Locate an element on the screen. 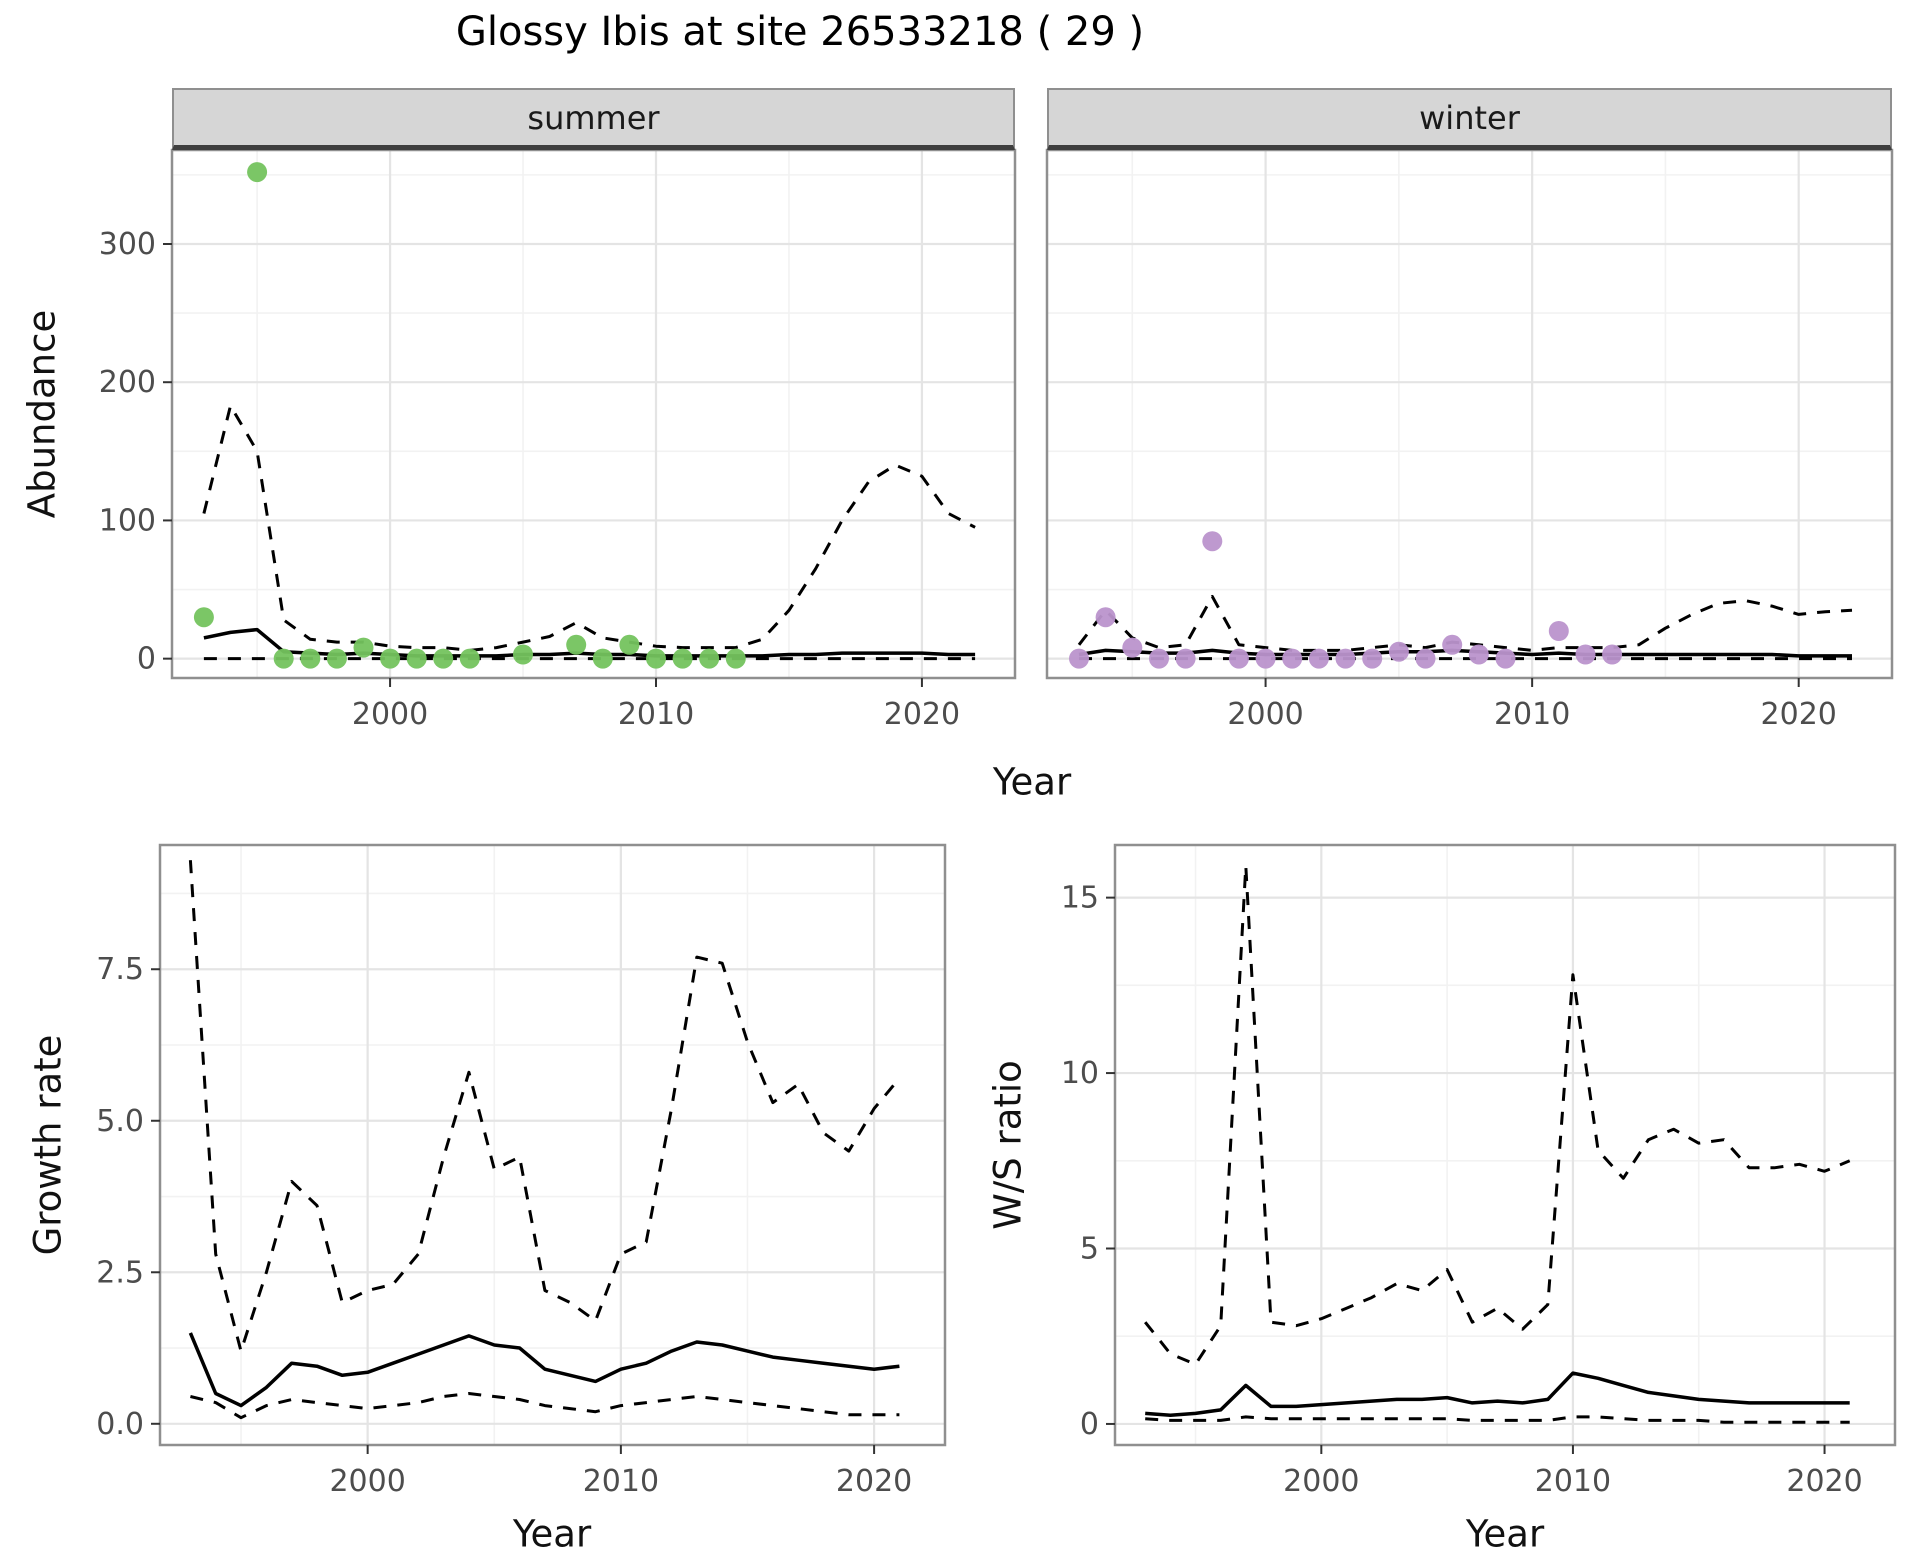 The height and width of the screenshot is (1560, 1920). y-tick-label: 5.0 is located at coordinates (120, 1121).